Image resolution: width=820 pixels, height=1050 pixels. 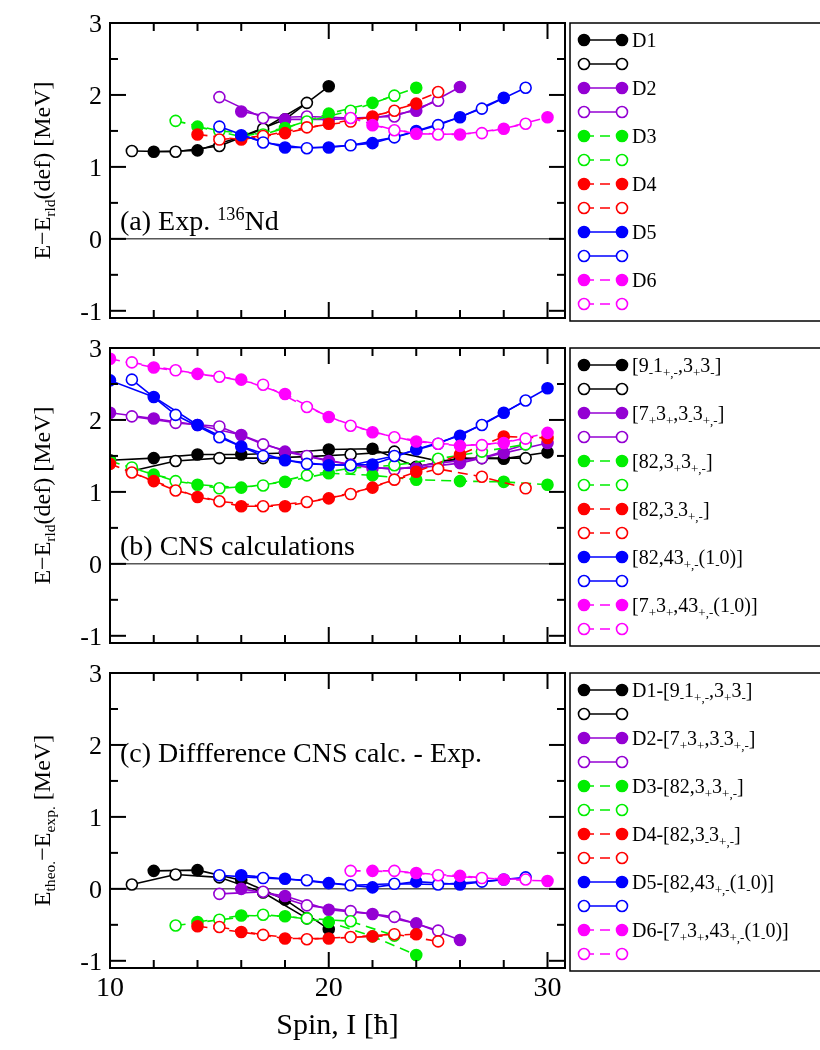 What do you see at coordinates (692, 692) in the screenshot?
I see `text: D1-[9$_{-}$1$_{+,-}$,3$_{+}$3$_{-}$]` at bounding box center [692, 692].